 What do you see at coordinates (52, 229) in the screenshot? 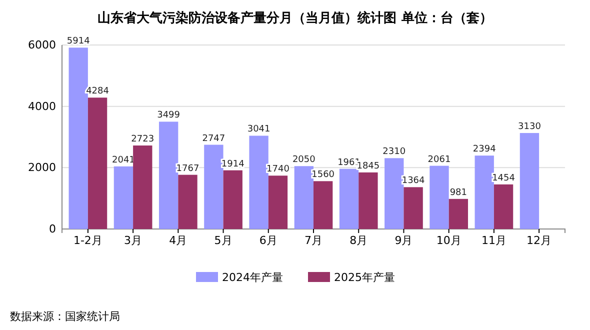
I see `y-tick-label: 0` at bounding box center [52, 229].